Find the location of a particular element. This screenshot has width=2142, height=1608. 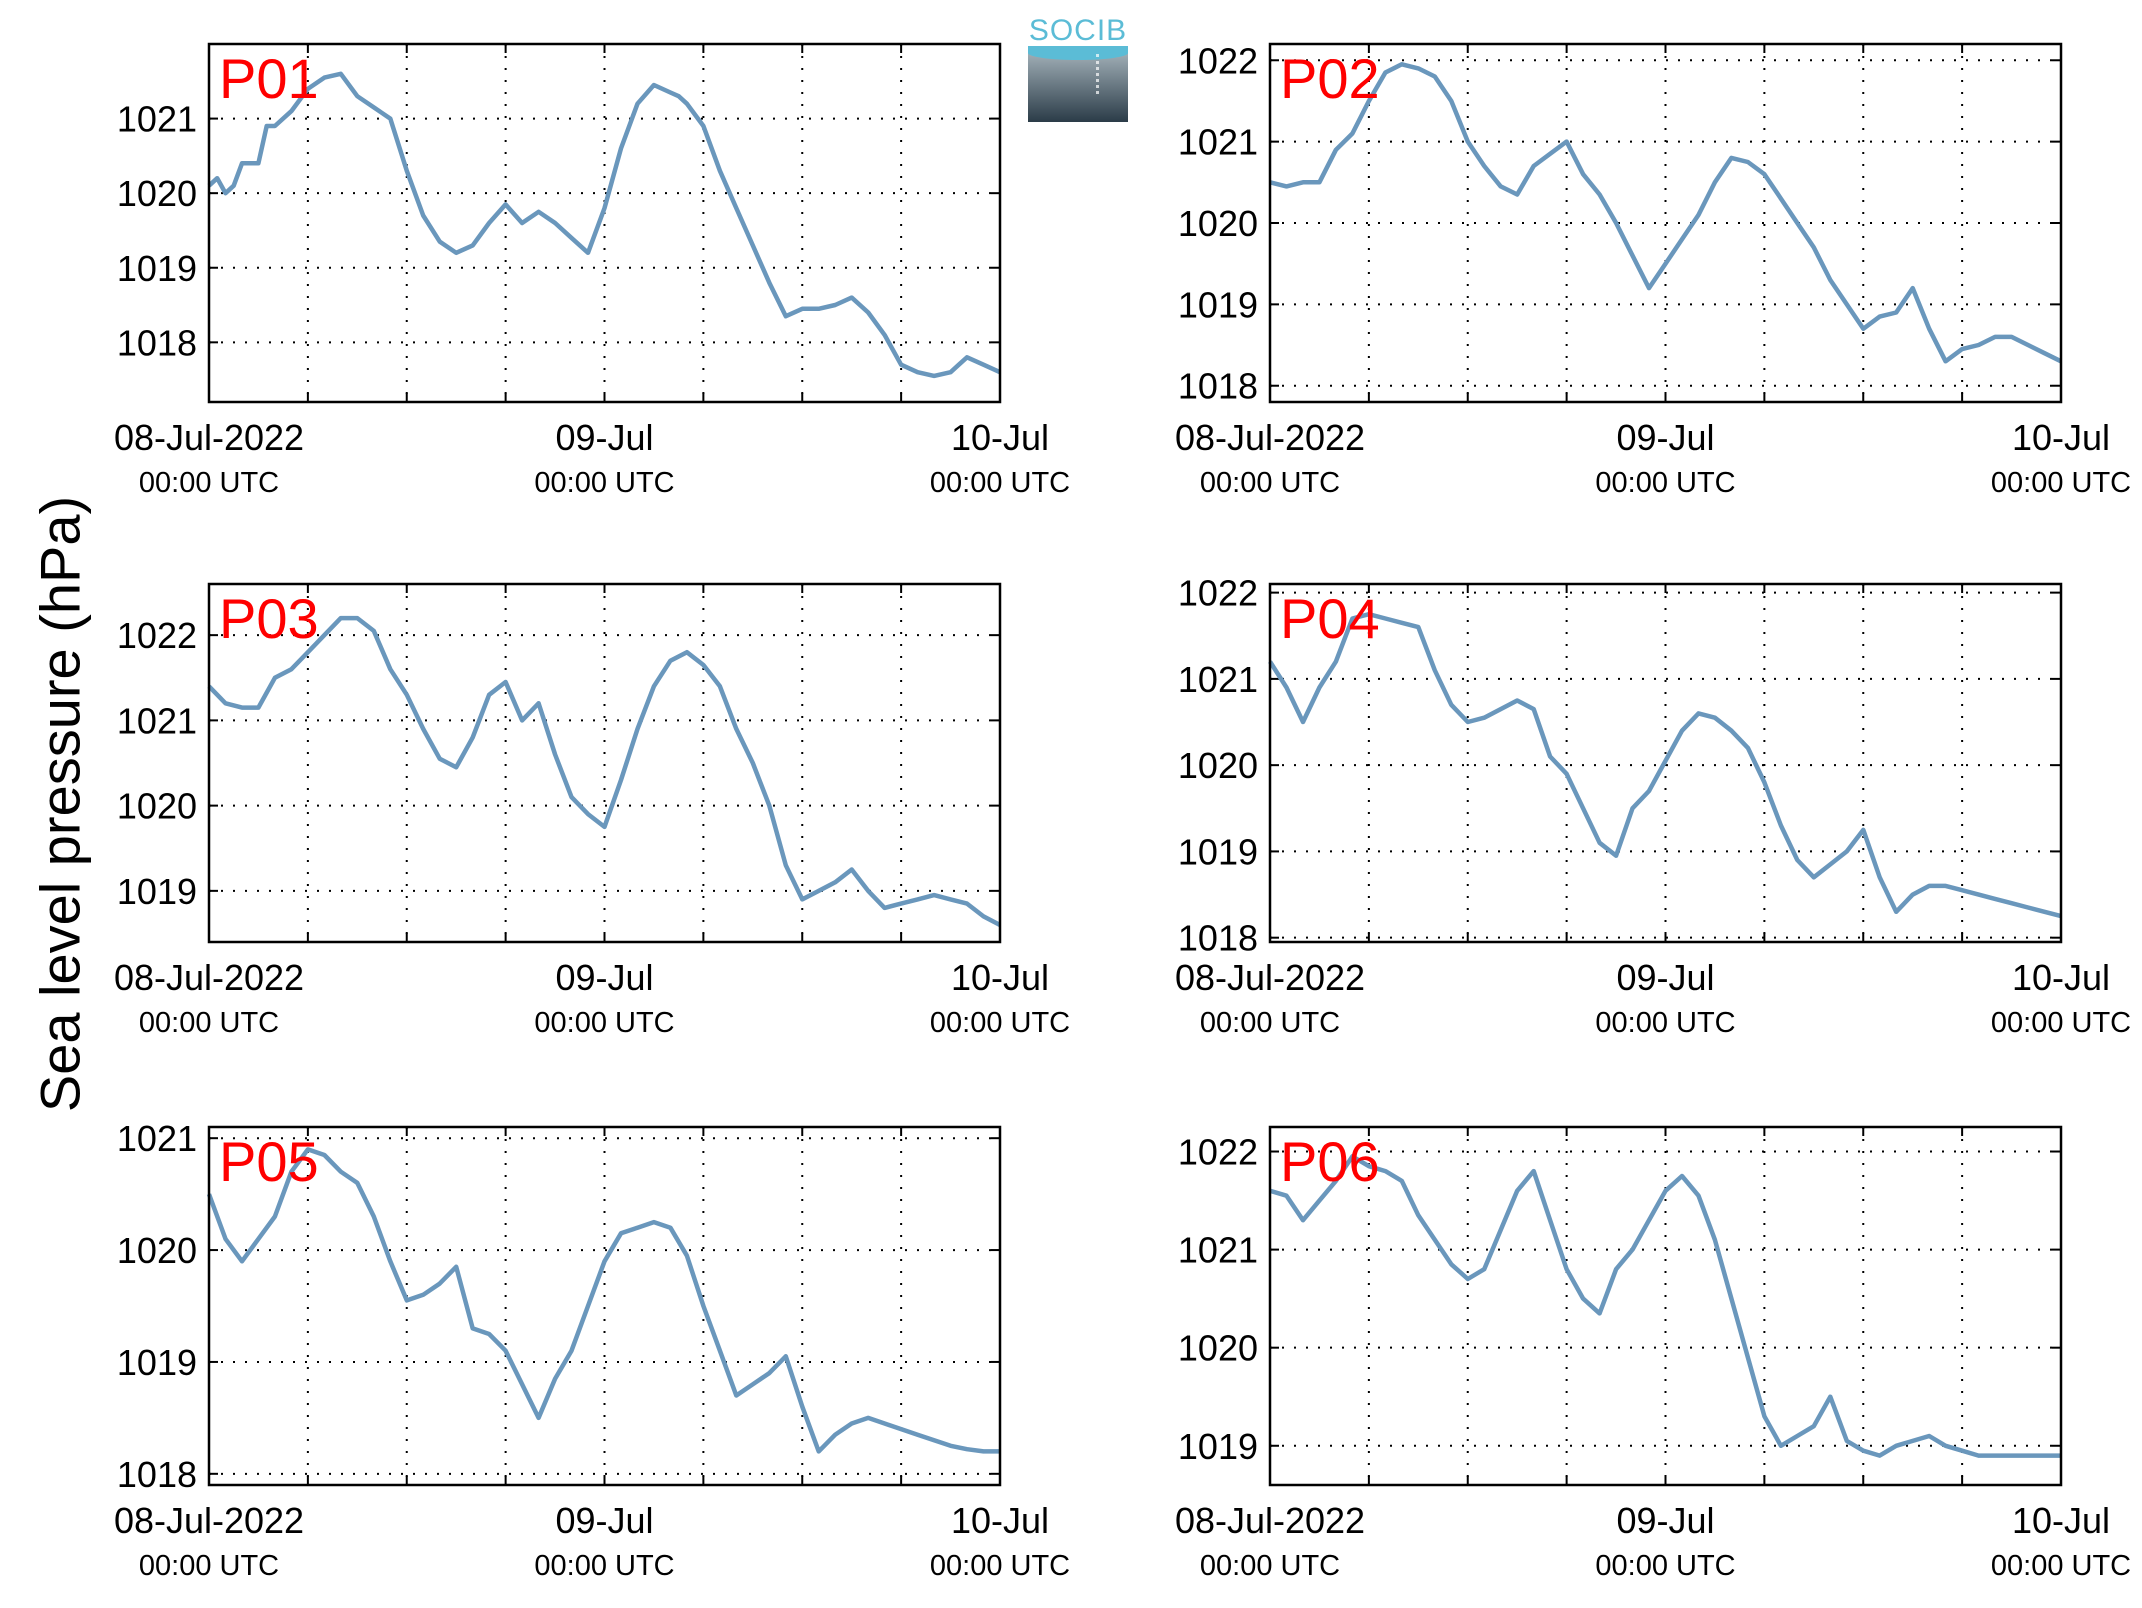

series-line-p03 is located at coordinates (604, 771).